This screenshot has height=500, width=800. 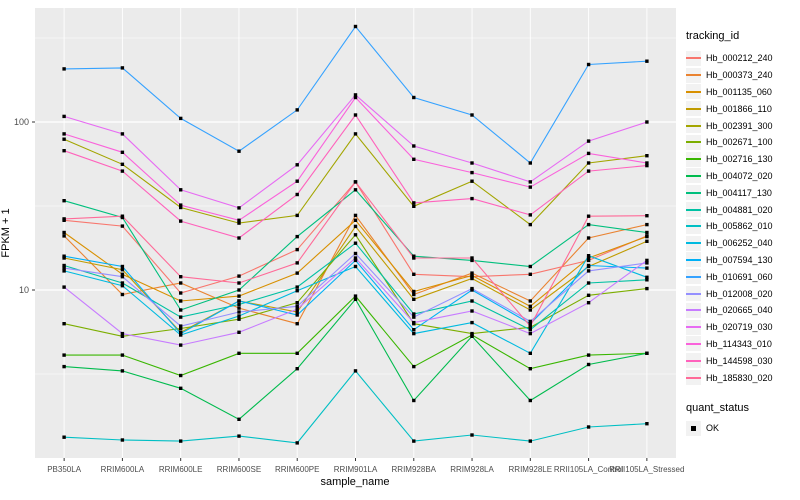 I want to click on legend-label: Hb_144598_030, so click(x=739, y=360).